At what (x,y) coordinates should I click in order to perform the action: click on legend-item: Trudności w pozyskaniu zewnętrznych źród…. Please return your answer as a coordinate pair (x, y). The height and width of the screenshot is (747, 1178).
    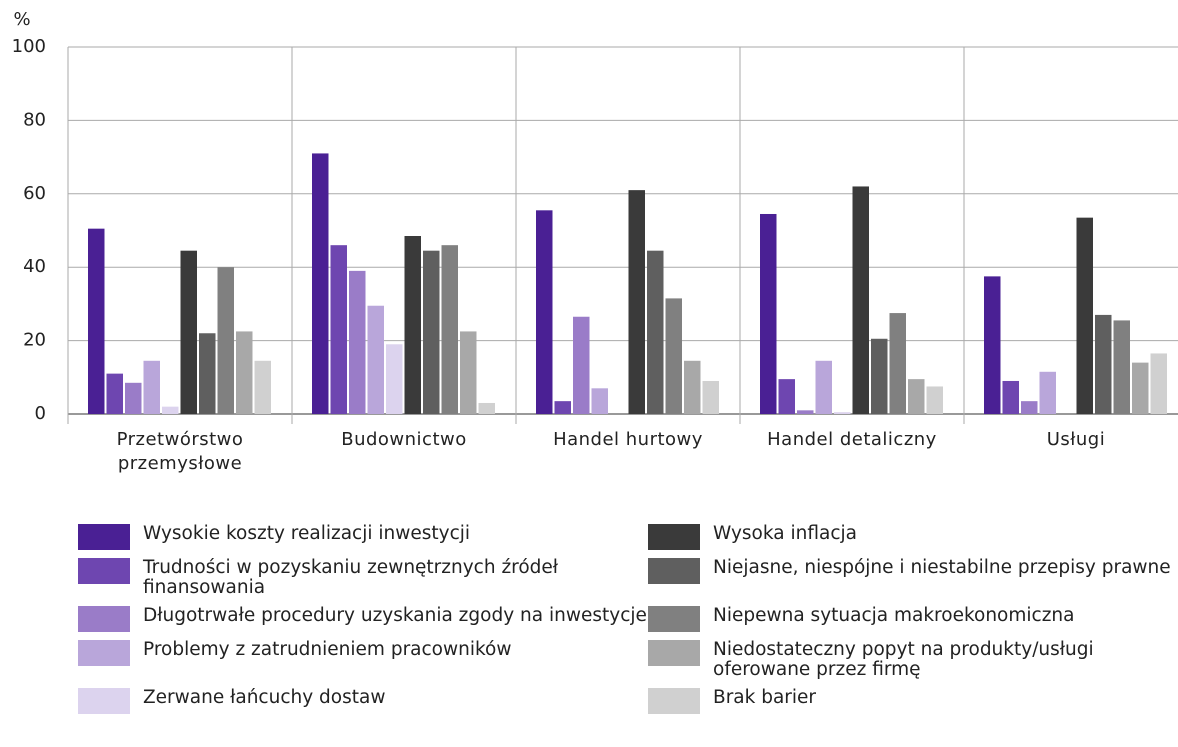
    Looking at the image, I should click on (363, 578).